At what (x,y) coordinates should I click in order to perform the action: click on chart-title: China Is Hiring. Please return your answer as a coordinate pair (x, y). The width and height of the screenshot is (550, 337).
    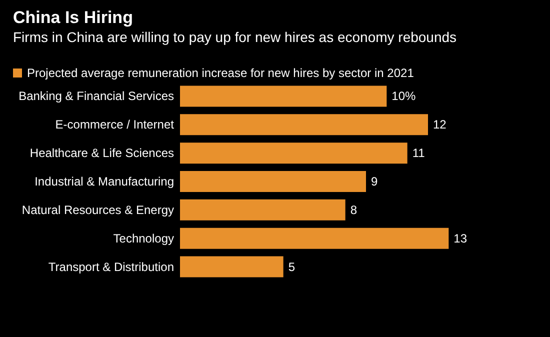
    Looking at the image, I should click on (73, 17).